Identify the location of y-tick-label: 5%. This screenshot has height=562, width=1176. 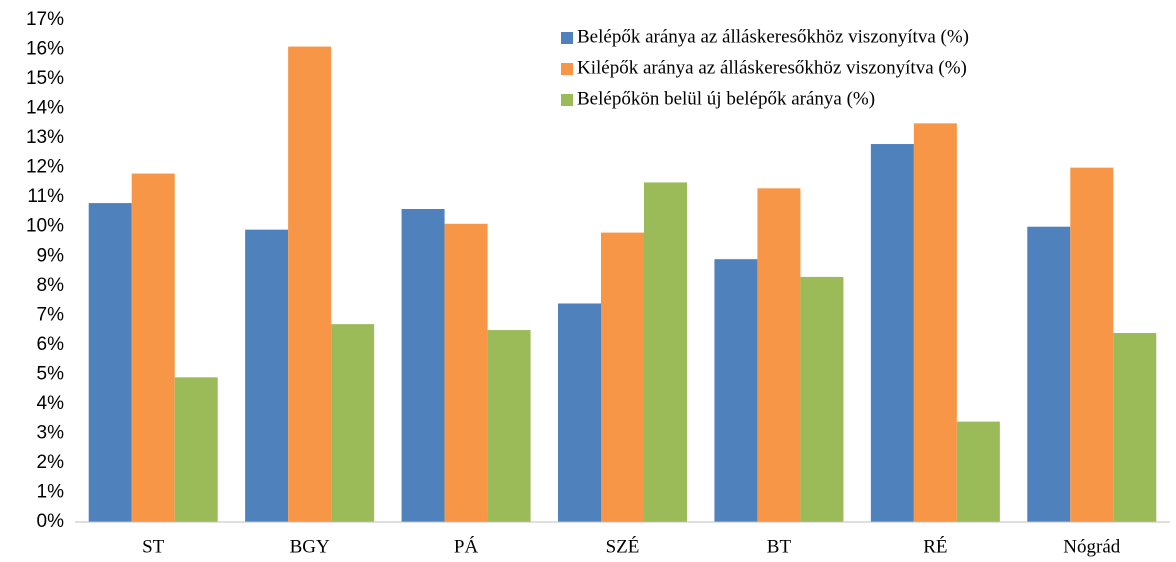
(51, 373).